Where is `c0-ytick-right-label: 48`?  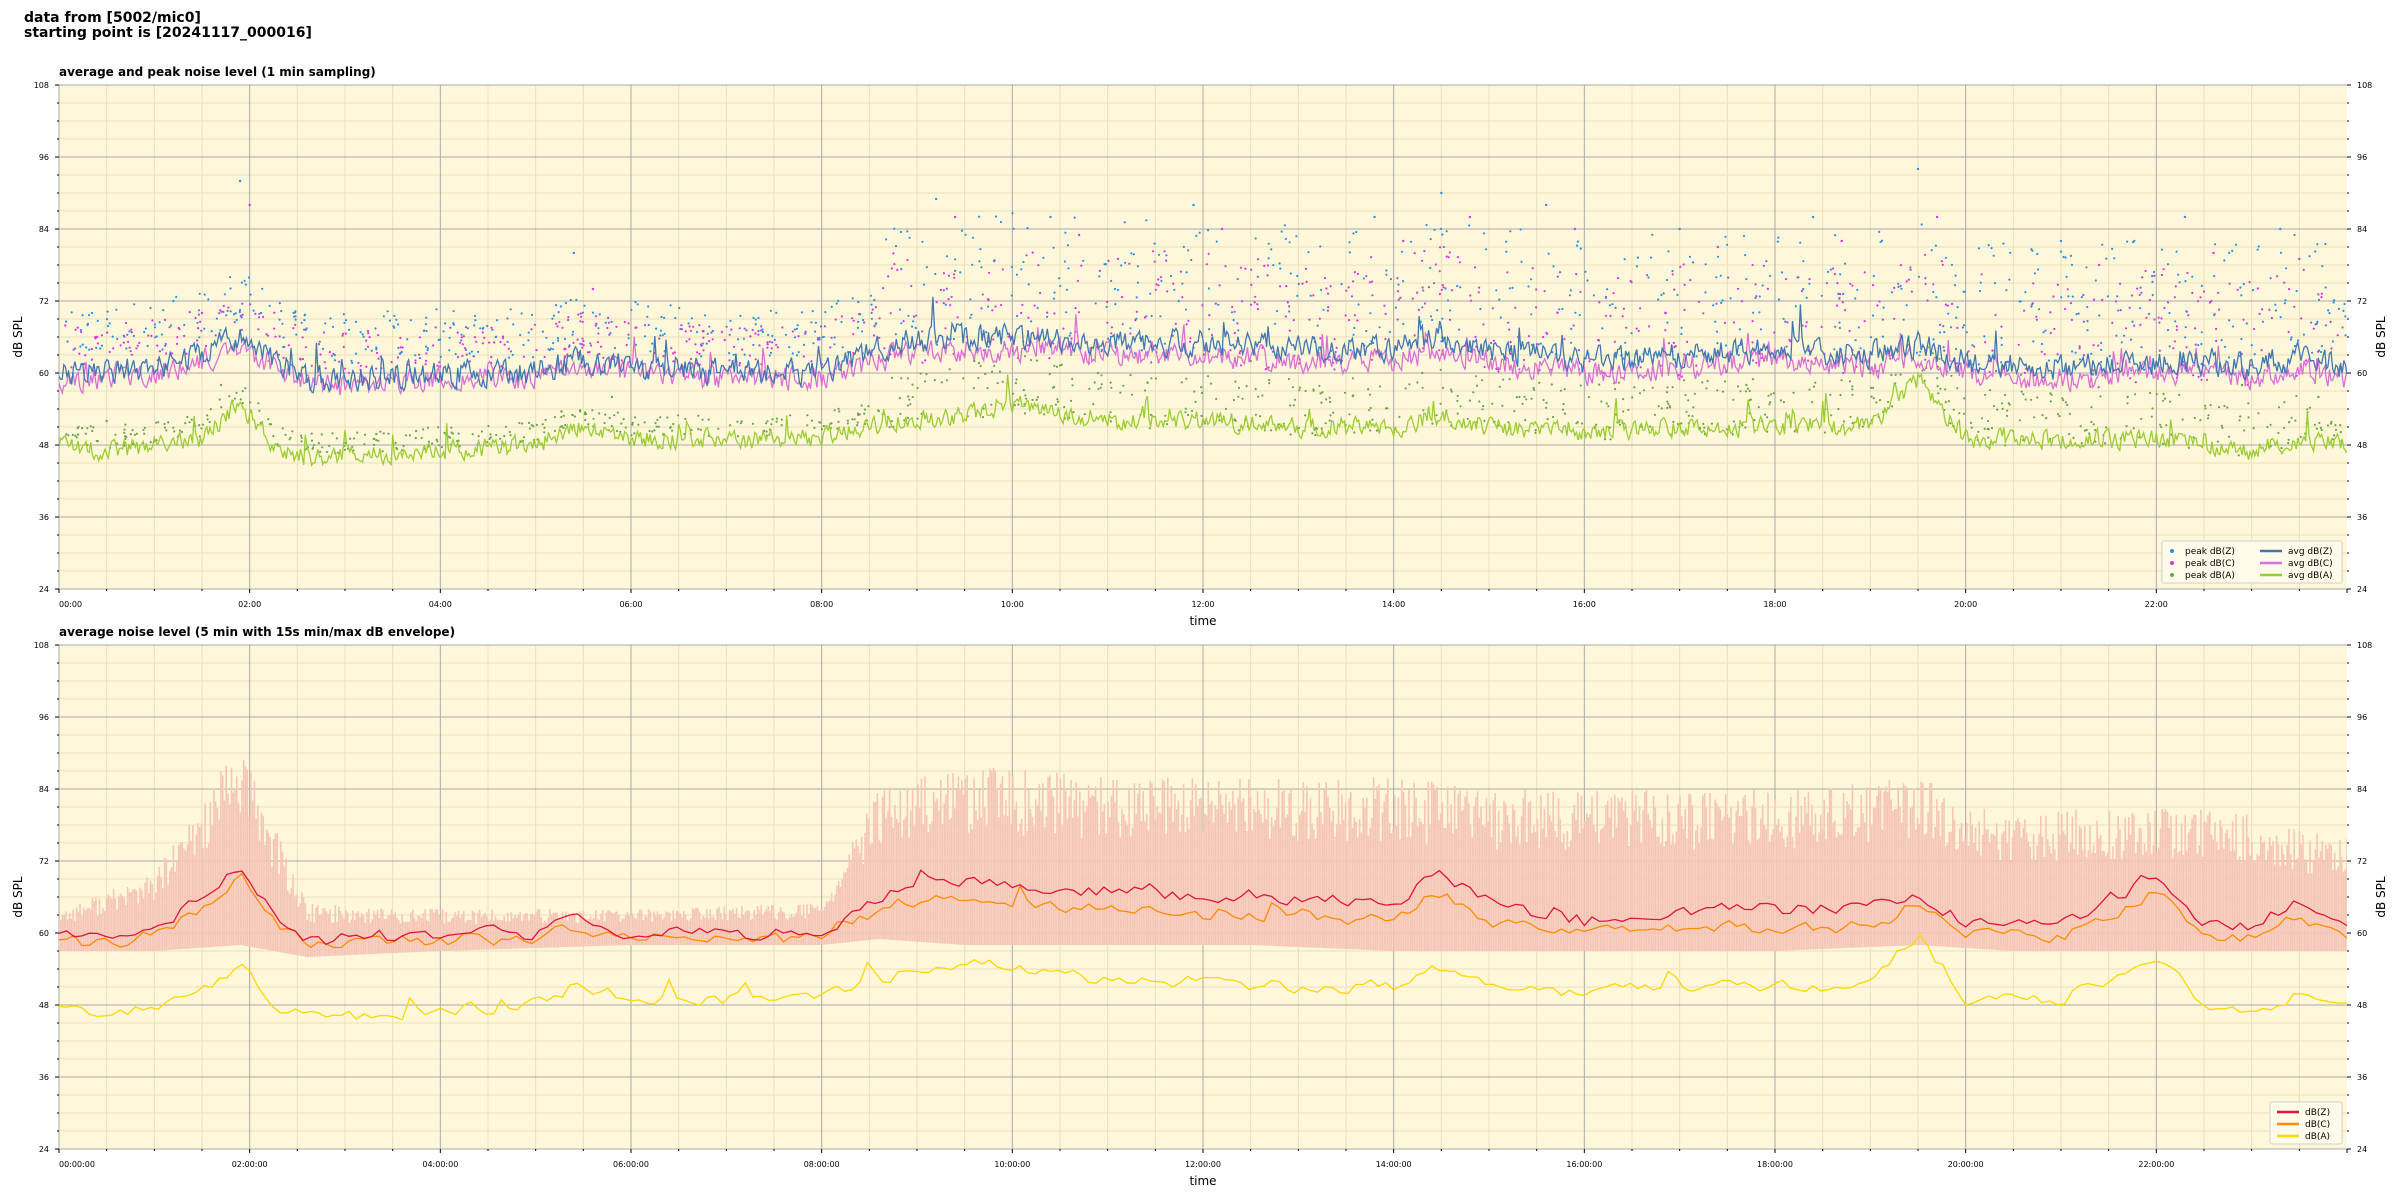 c0-ytick-right-label: 48 is located at coordinates (2362, 445).